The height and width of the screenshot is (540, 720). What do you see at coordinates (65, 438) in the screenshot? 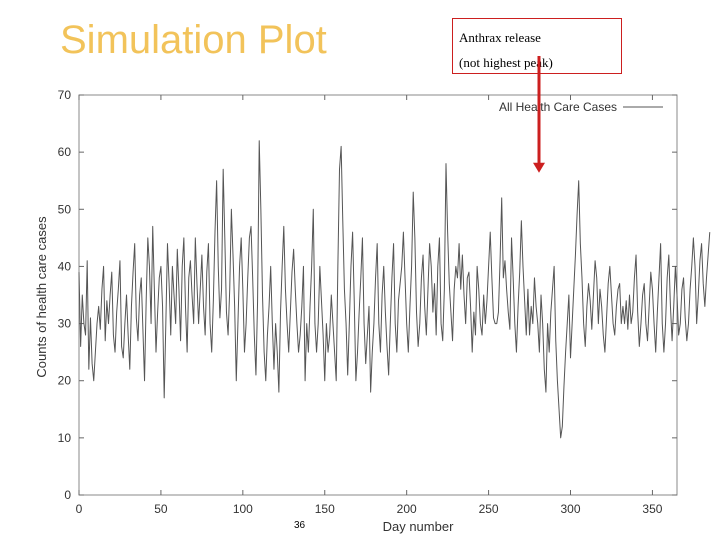
I see `y-tick-label: 10` at bounding box center [65, 438].